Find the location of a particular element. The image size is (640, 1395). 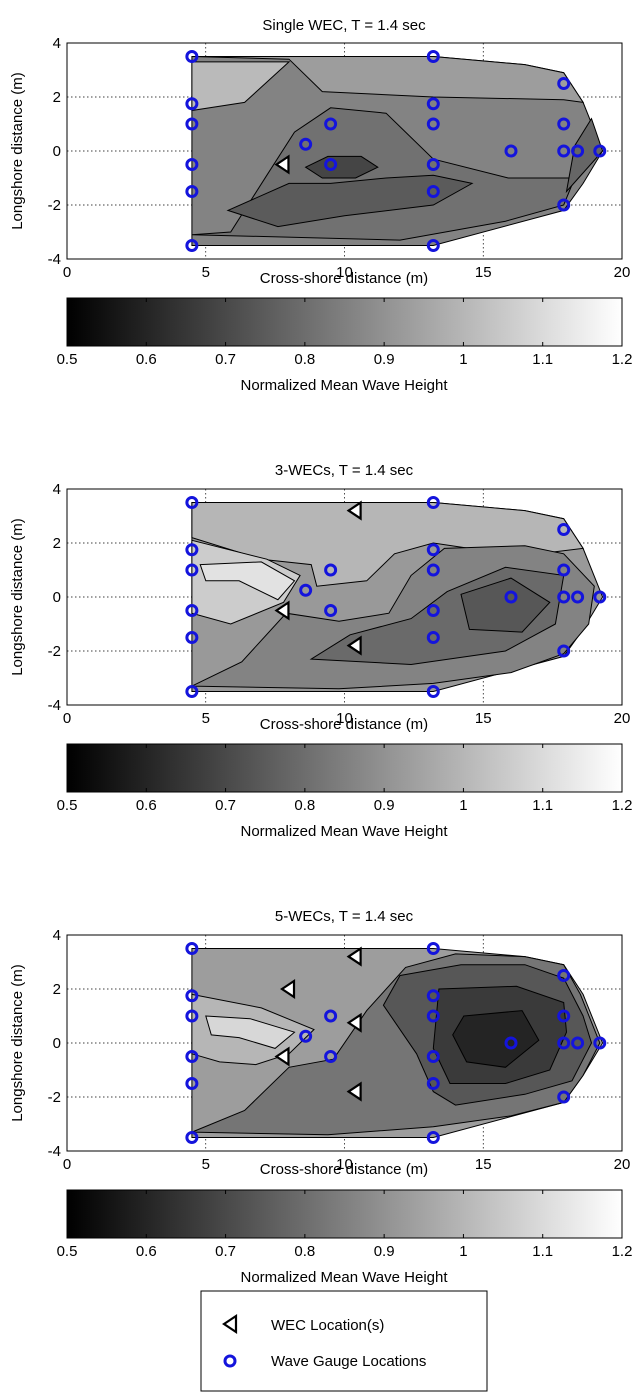

x-tick-label: 5 is located at coordinates (206, 272).